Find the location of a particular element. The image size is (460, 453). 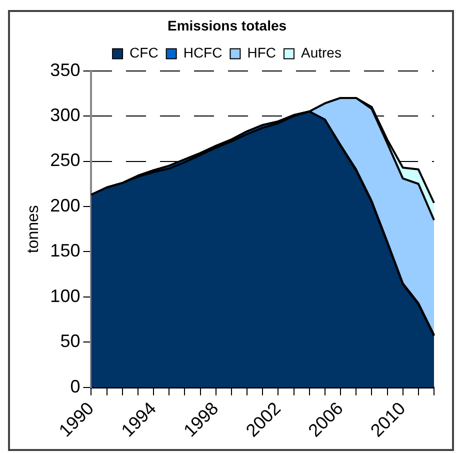

y-tick-label: 100 is located at coordinates (65, 296).